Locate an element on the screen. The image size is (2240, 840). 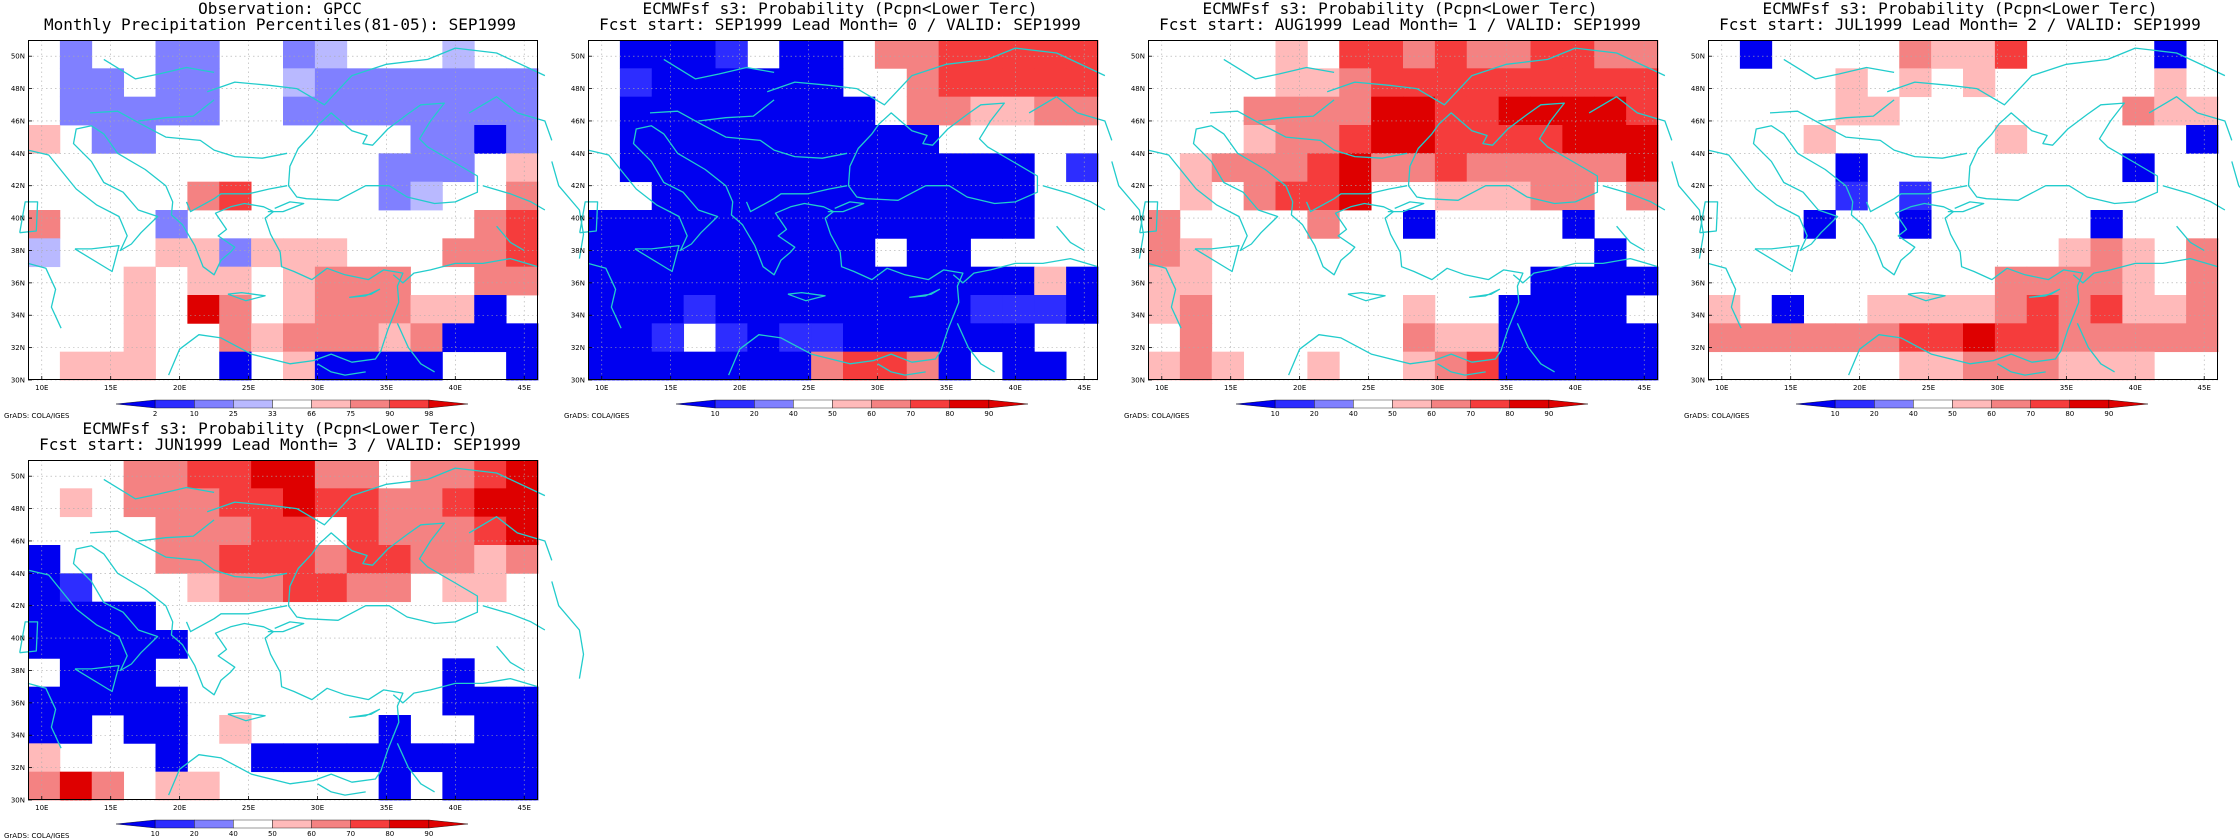
colorbar: 10 20 40 50 60 70 80 90 is located at coordinates (1972, 408).